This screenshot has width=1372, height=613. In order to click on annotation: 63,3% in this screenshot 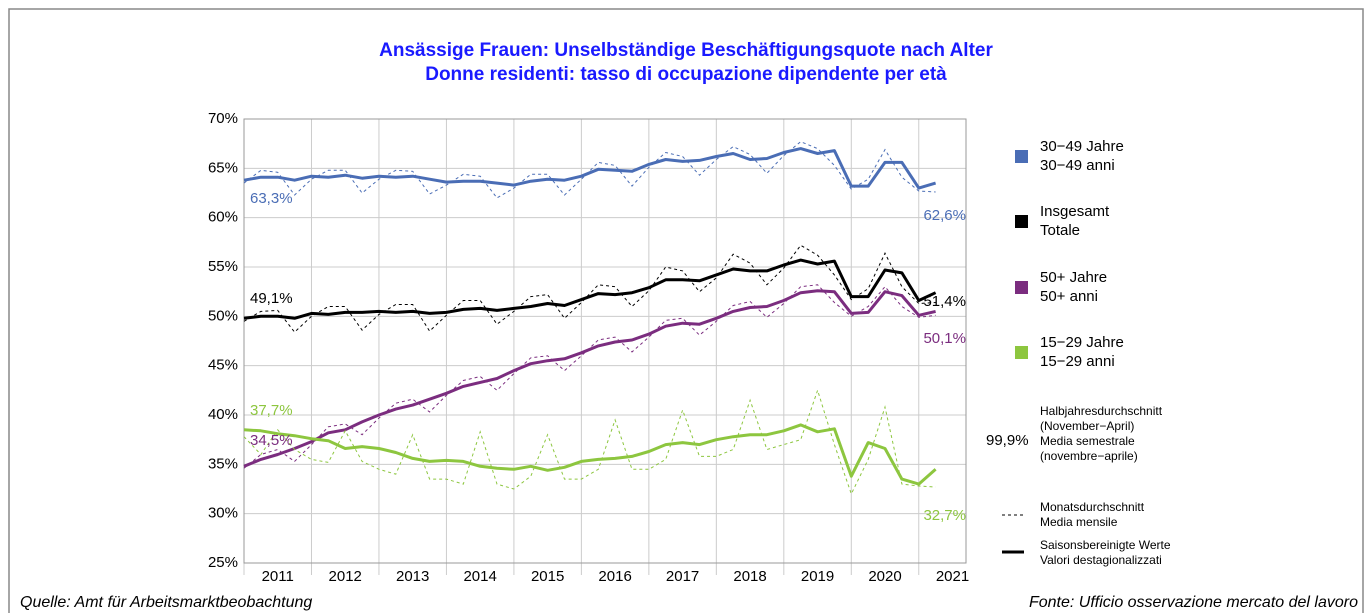, I will do `click(271, 198)`.